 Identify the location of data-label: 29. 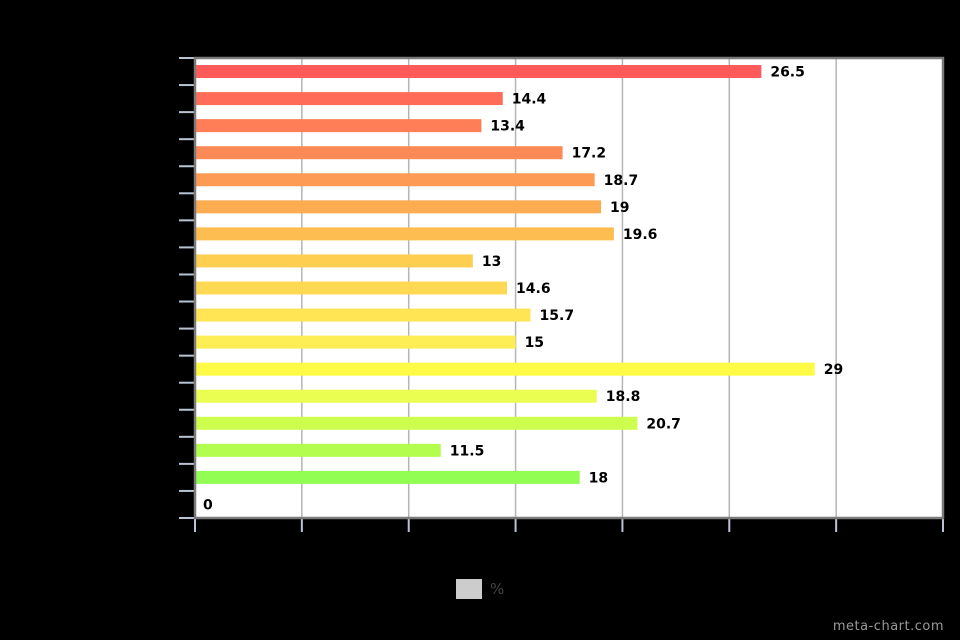
(833, 370).